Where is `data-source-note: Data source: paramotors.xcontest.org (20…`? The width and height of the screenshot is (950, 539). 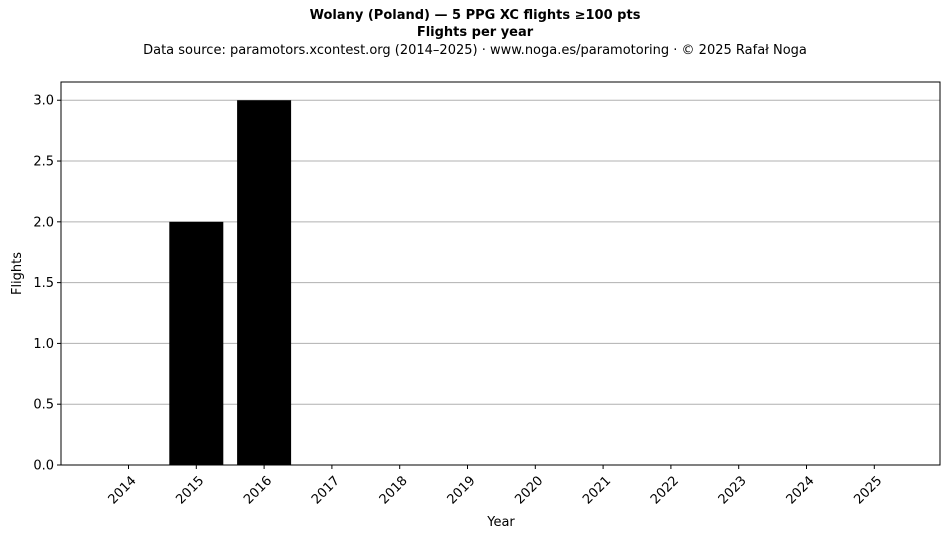
data-source-note: Data source: paramotors.xcontest.org (20… is located at coordinates (475, 50).